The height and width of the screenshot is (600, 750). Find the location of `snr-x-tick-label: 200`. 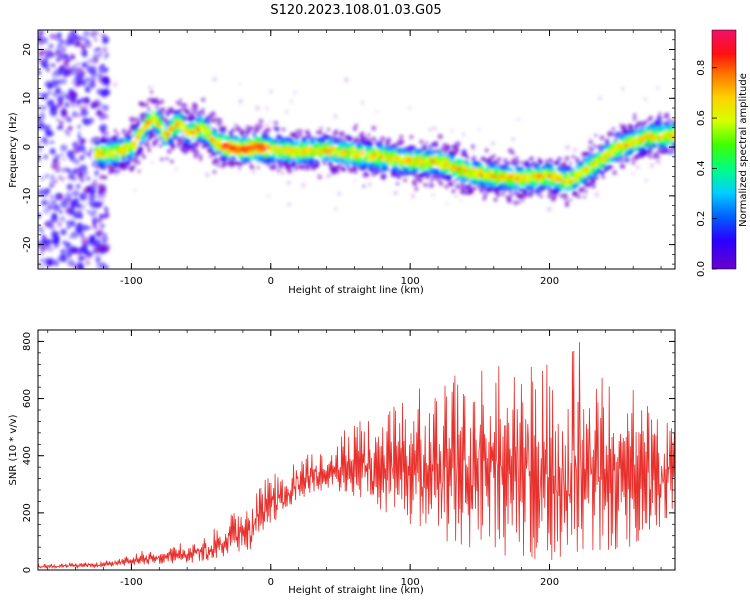

snr-x-tick-label: 200 is located at coordinates (549, 582).